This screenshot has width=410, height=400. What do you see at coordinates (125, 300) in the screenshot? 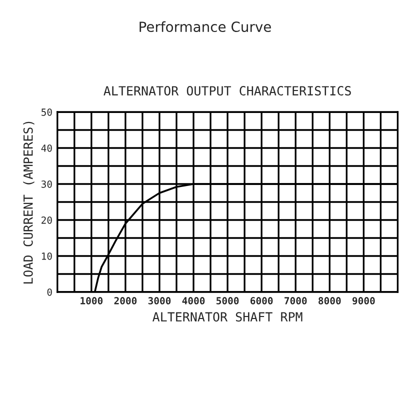
I see `x-tick-label: 2000` at bounding box center [125, 300].